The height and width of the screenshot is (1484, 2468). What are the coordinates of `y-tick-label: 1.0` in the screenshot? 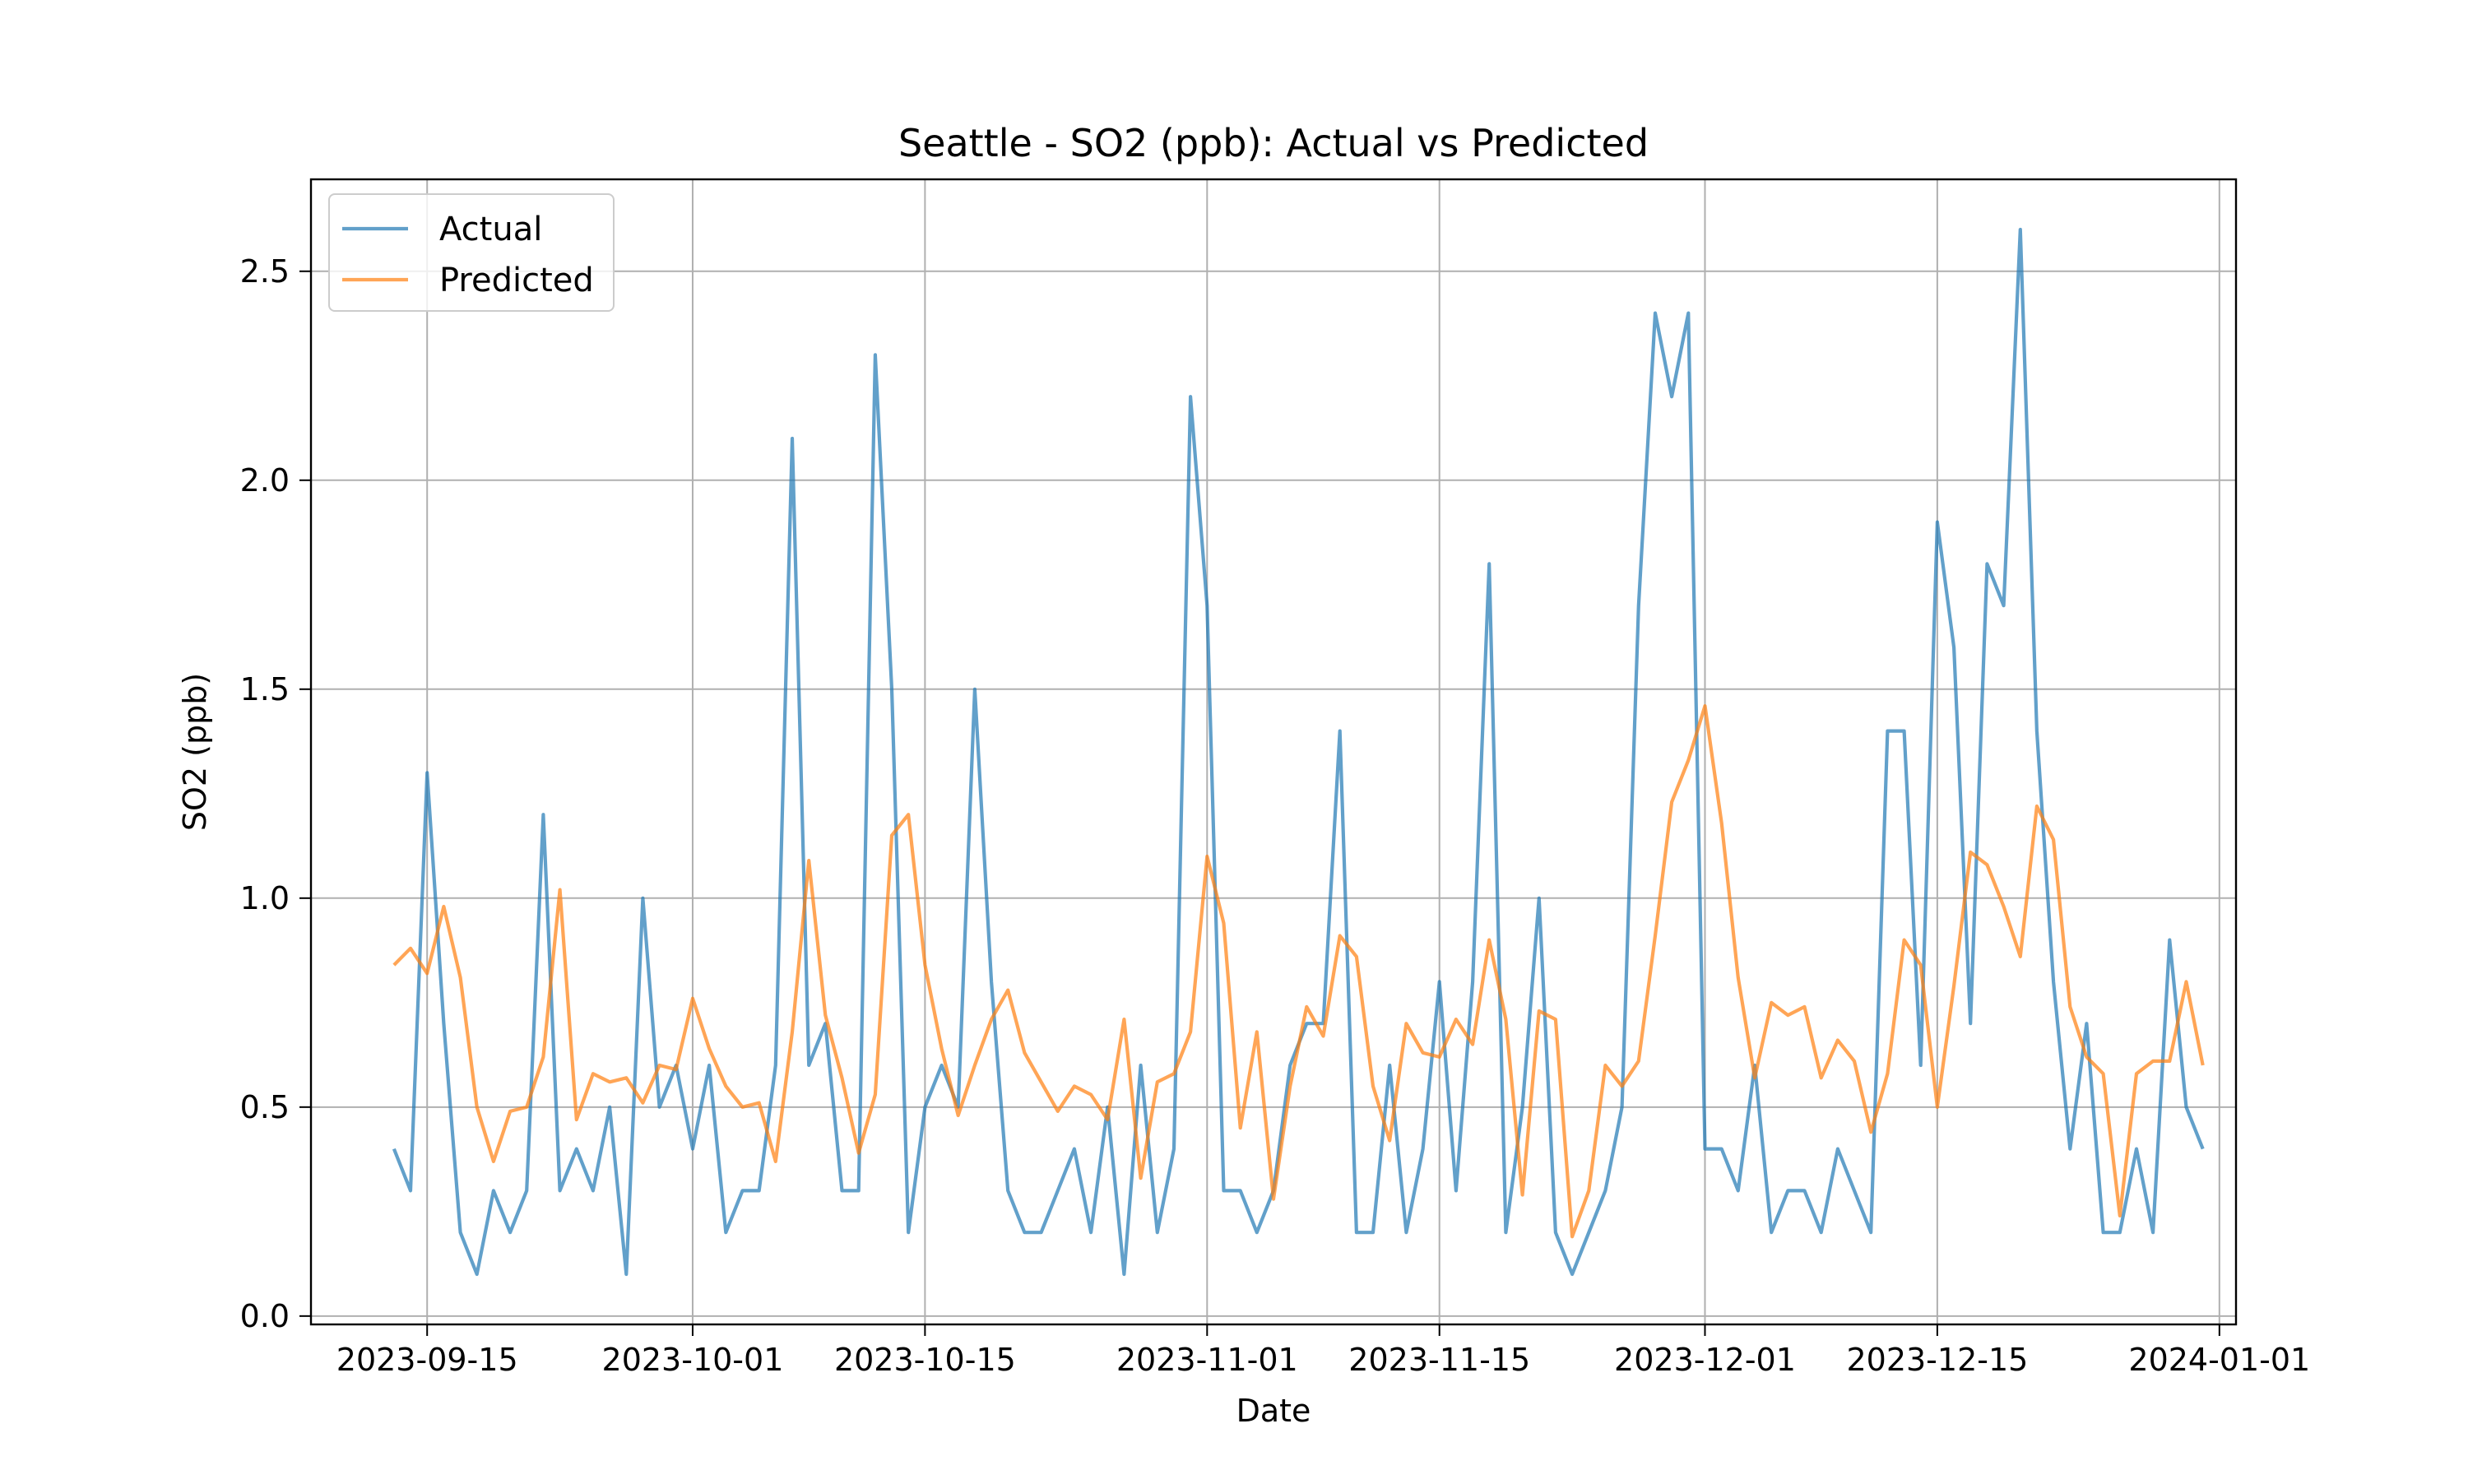 It's located at (265, 898).